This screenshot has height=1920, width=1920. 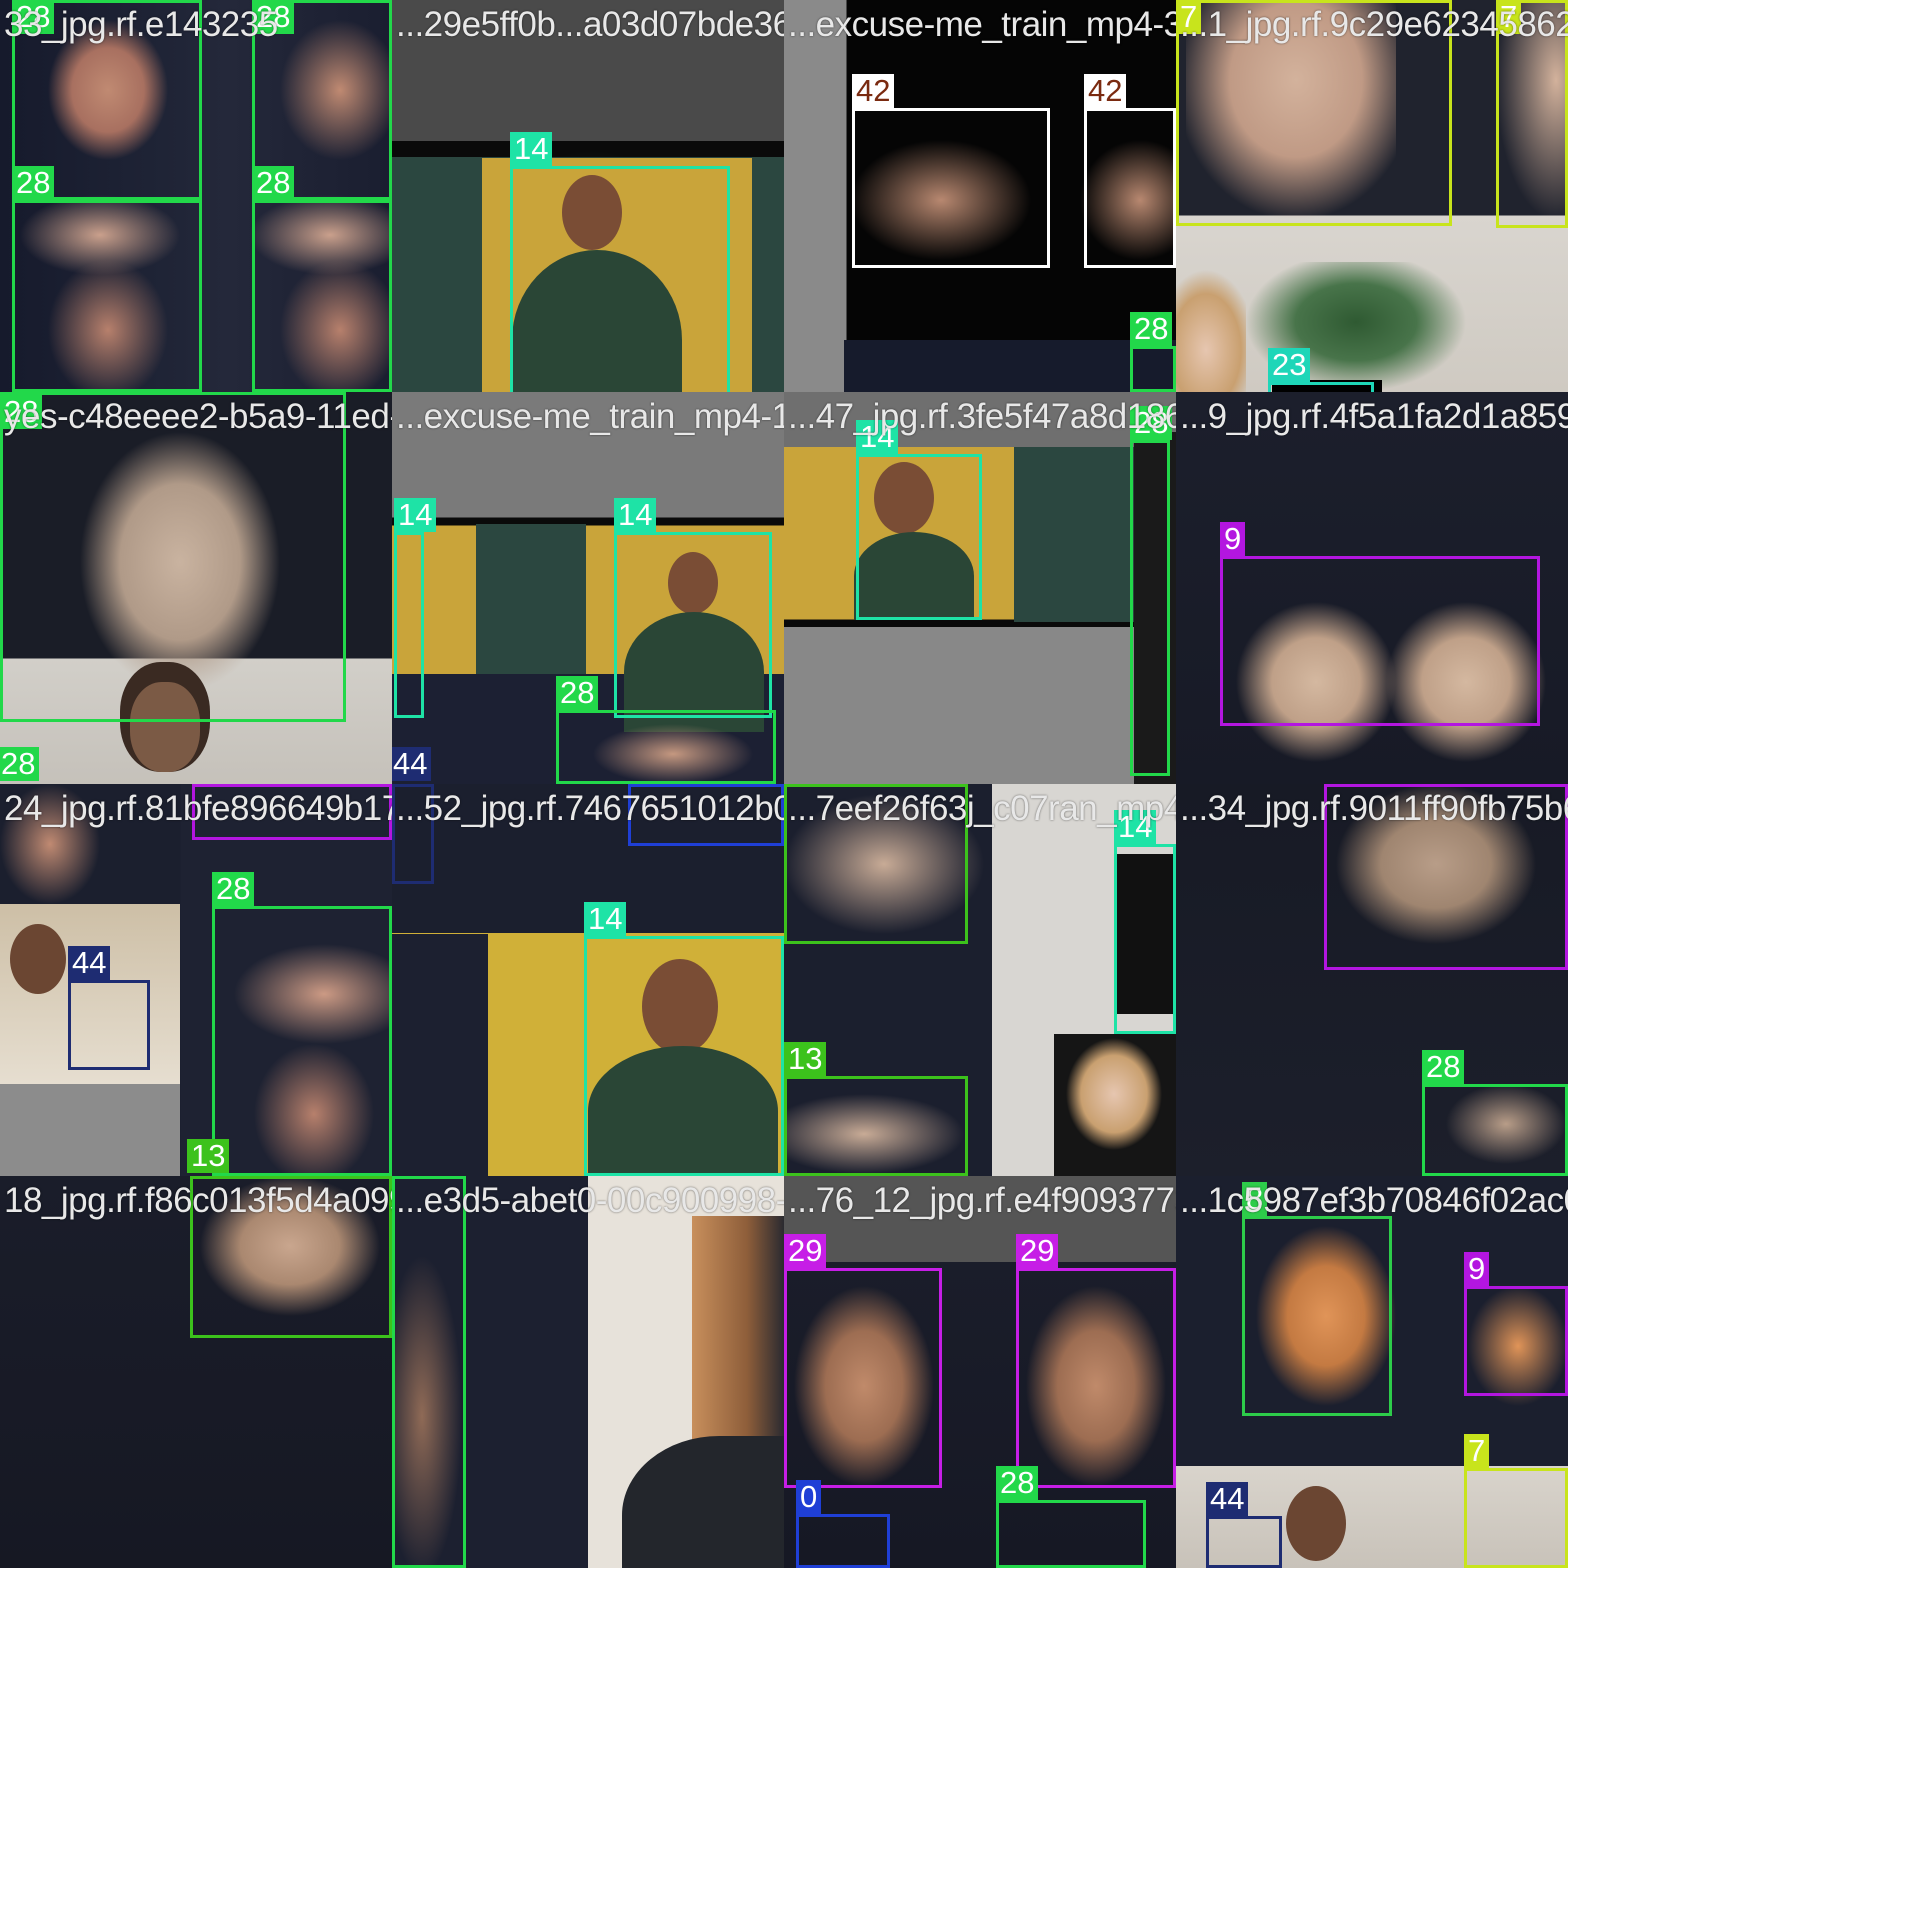 What do you see at coordinates (1374, 416) in the screenshot?
I see `tile-filename: ...9_jpg.rf.4f5a1fa2d1a8596979` at bounding box center [1374, 416].